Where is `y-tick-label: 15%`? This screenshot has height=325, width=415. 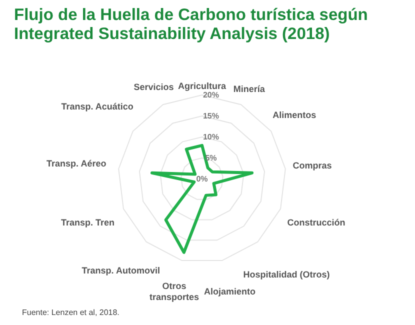
y-tick-label: 15% is located at coordinates (211, 116).